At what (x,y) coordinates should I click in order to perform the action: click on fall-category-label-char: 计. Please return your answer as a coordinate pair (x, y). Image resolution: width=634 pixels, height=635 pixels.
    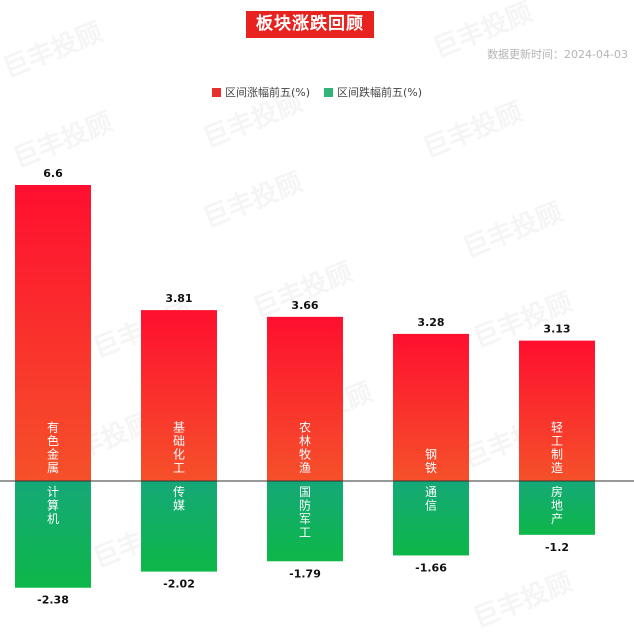
    Looking at the image, I should click on (53, 492).